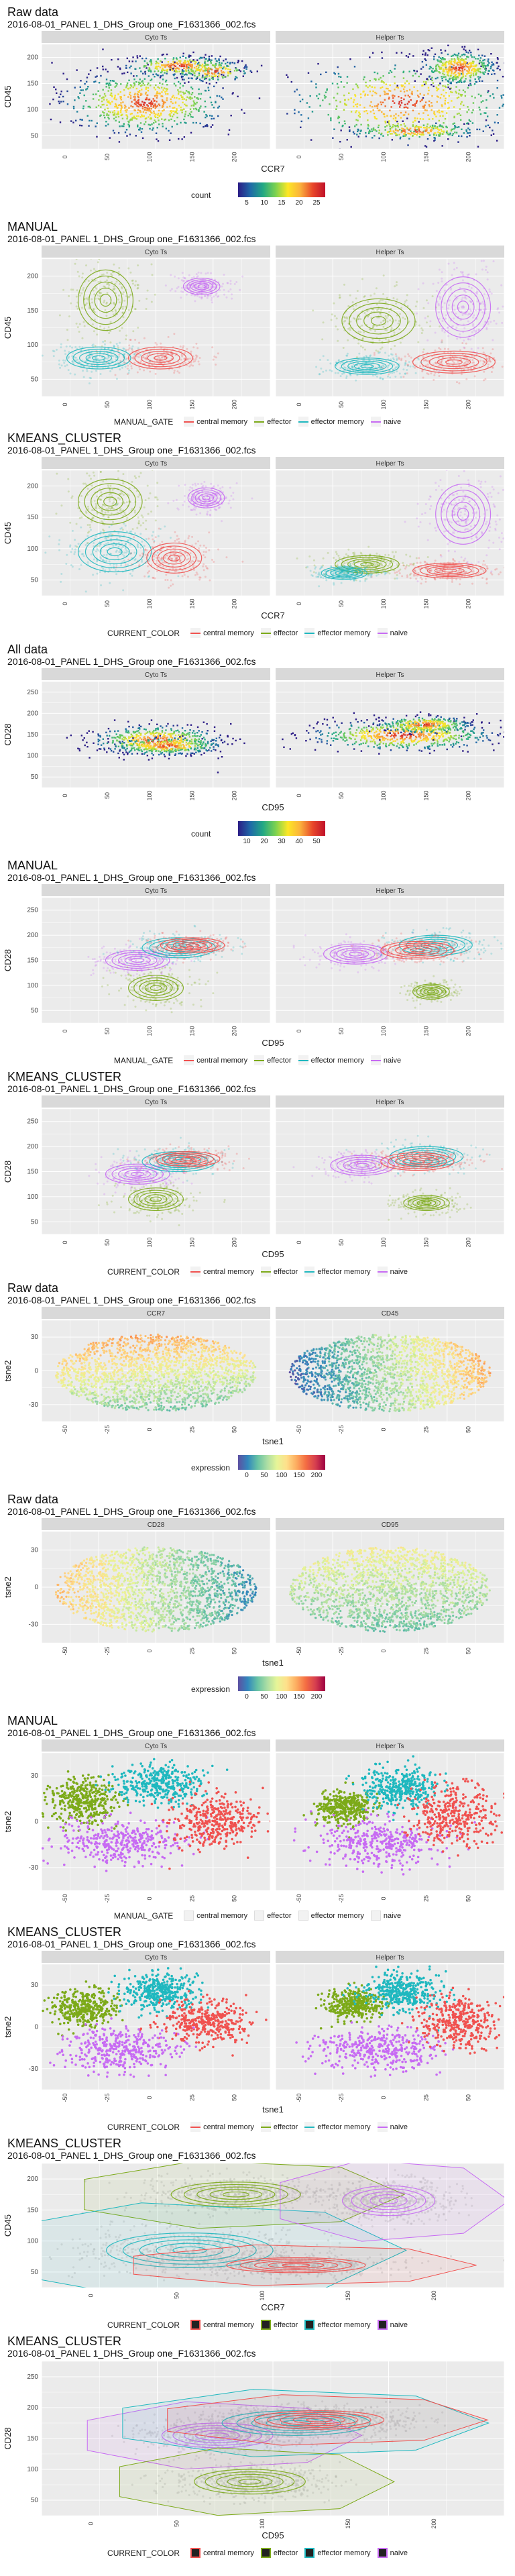 Image resolution: width=515 pixels, height=2576 pixels. I want to click on data-layer, so click(397, 96).